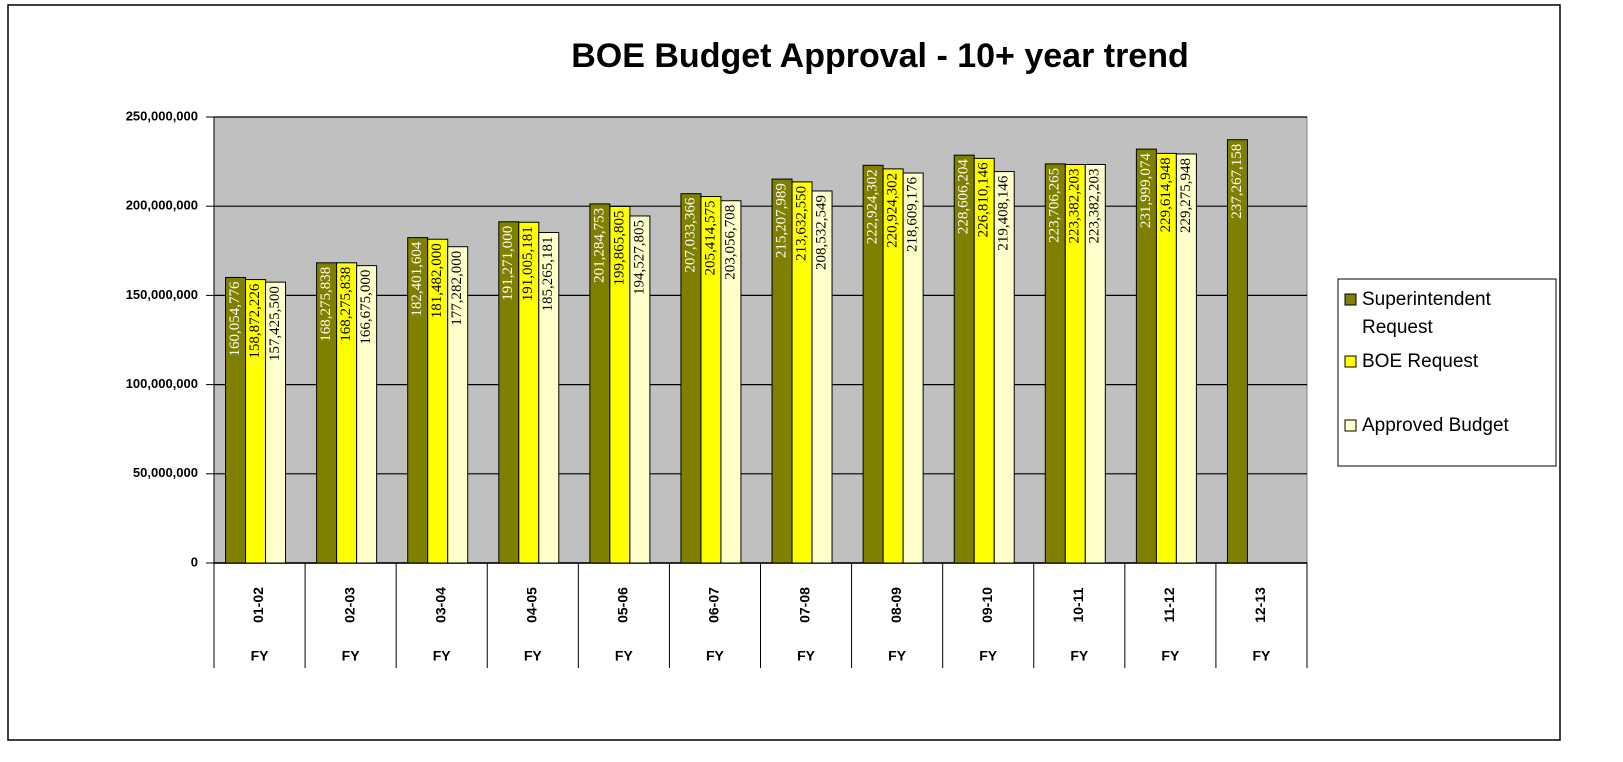  What do you see at coordinates (1146, 191) in the screenshot?
I see `data-label: 231,999,074` at bounding box center [1146, 191].